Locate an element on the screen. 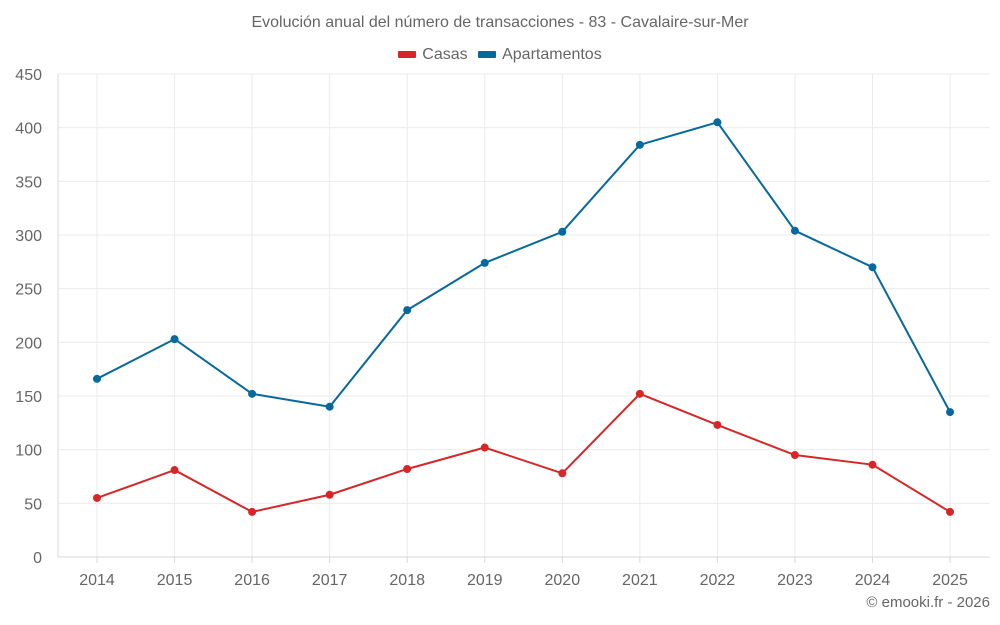  legend-label-casas: Casas is located at coordinates (445, 54).